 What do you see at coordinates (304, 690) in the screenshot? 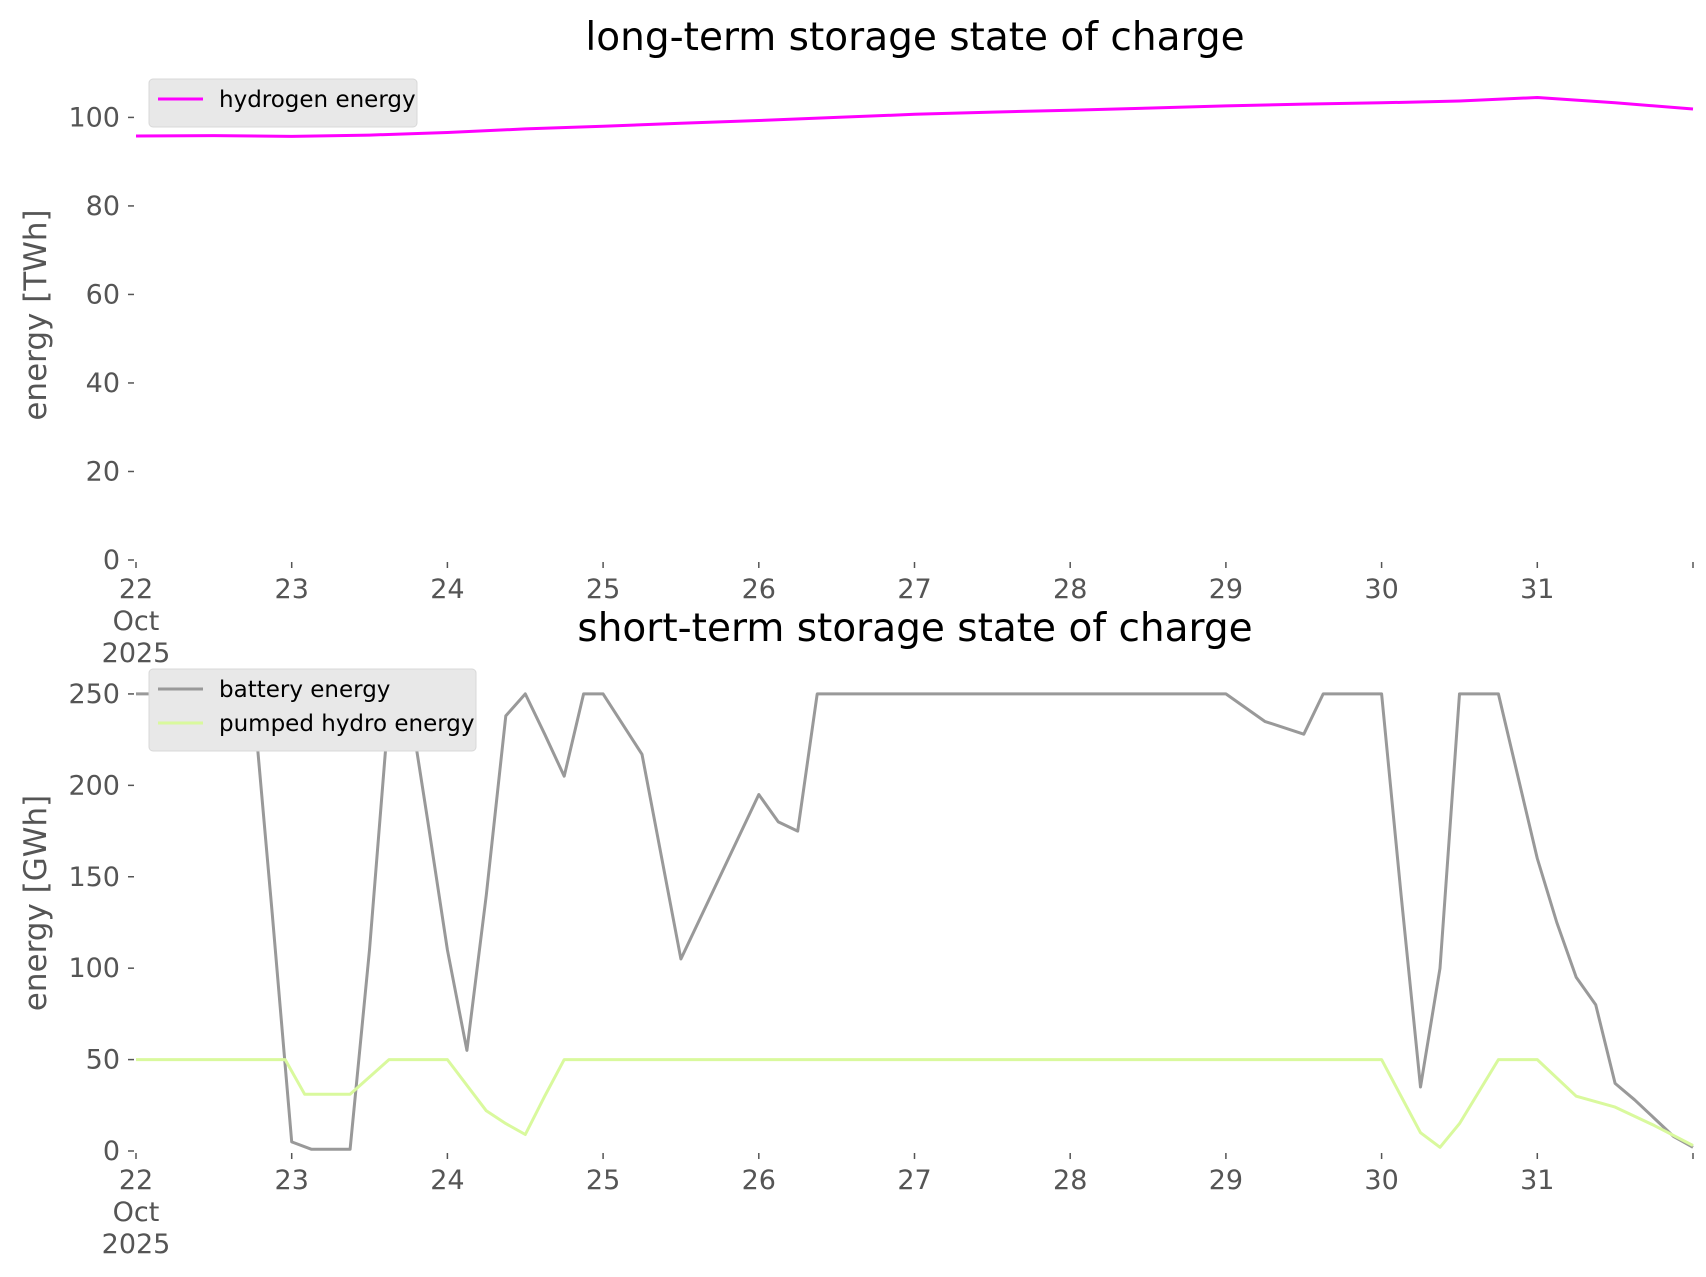
I see `legend-label: battery energy` at bounding box center [304, 690].